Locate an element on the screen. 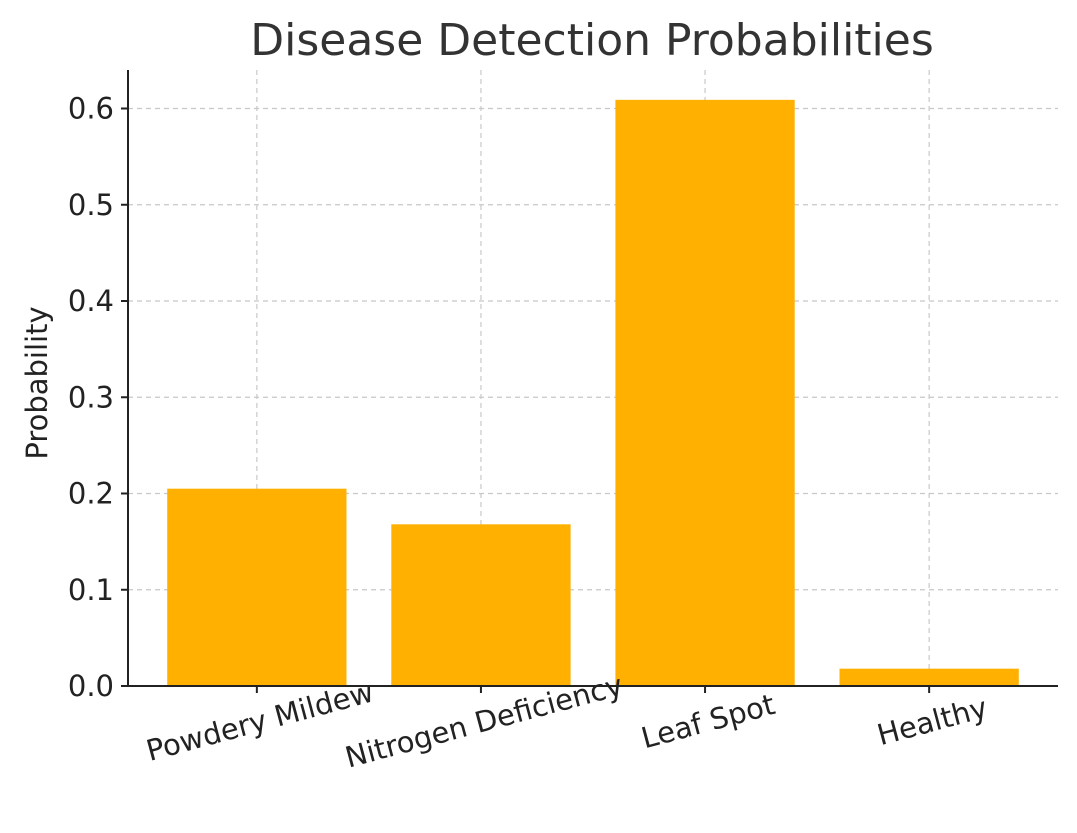 This screenshot has height=833, width=1077. y-axis-label: Probability is located at coordinates (37, 382).